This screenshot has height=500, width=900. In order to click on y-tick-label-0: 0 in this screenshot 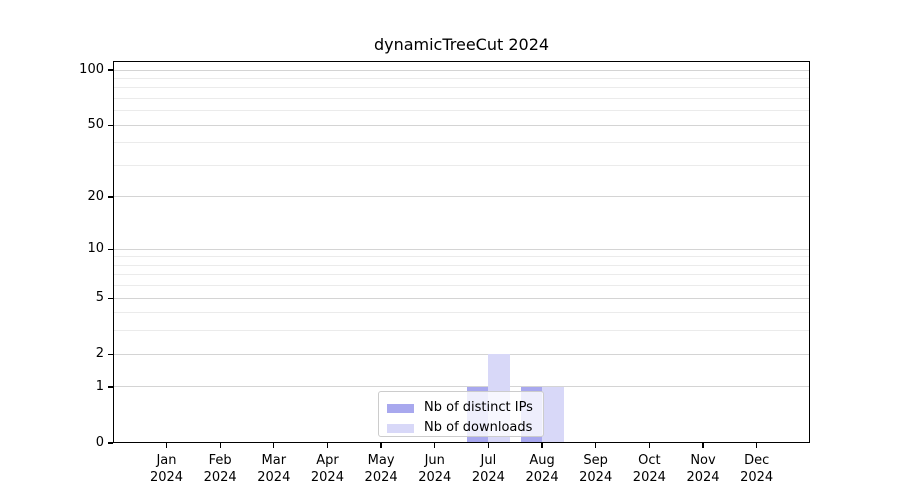, I will do `click(99, 442)`.